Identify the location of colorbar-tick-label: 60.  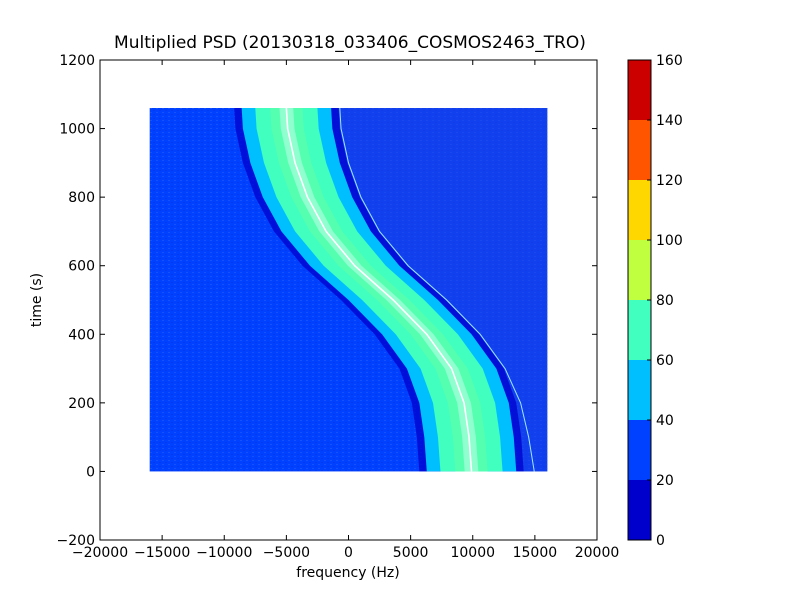
(665, 361).